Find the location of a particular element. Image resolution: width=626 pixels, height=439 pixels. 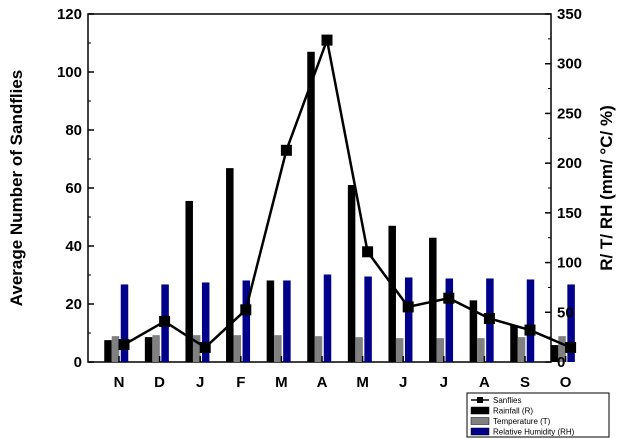

y2-tick-label: 50 is located at coordinates (565, 312).